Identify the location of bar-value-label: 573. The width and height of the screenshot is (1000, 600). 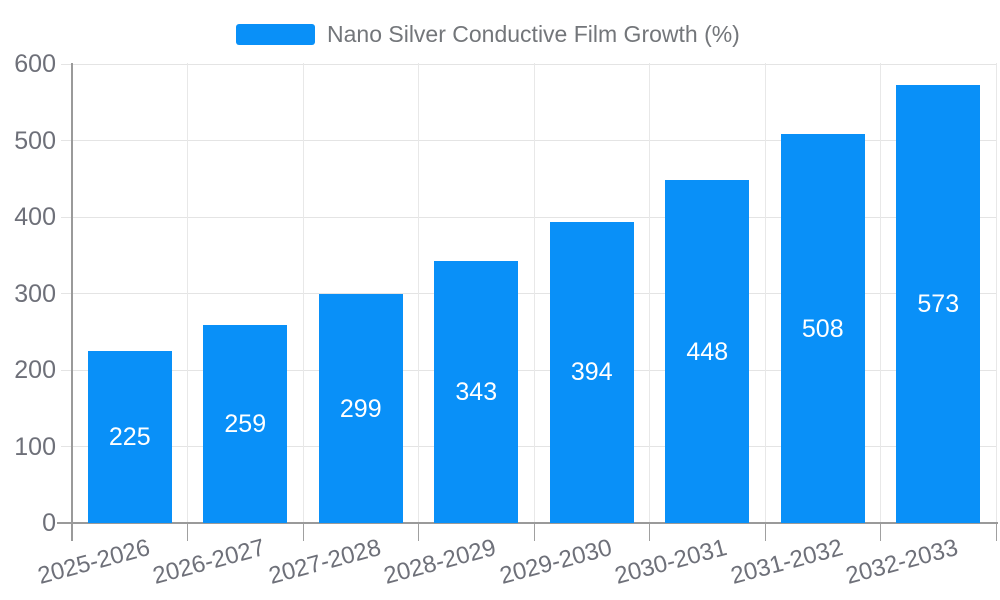
(938, 303).